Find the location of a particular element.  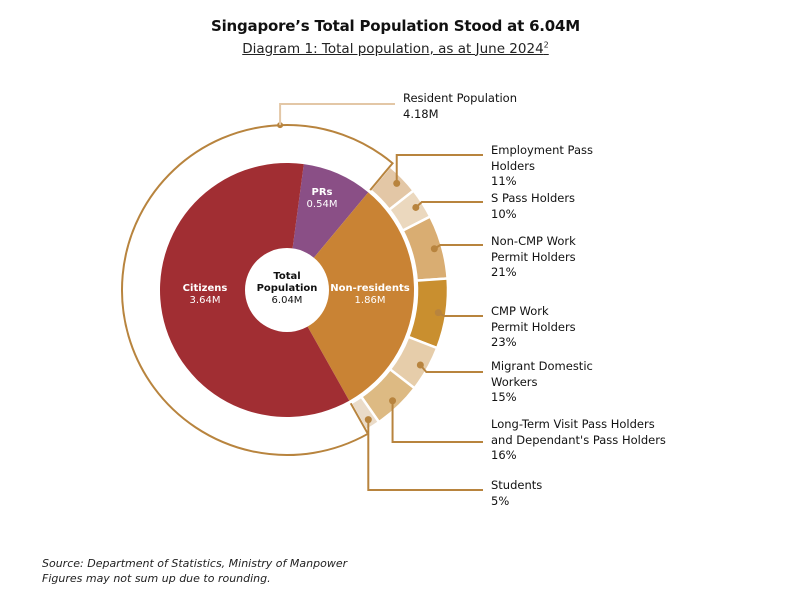

non-residents-label: Non-residents 1.86M is located at coordinates (369, 295).